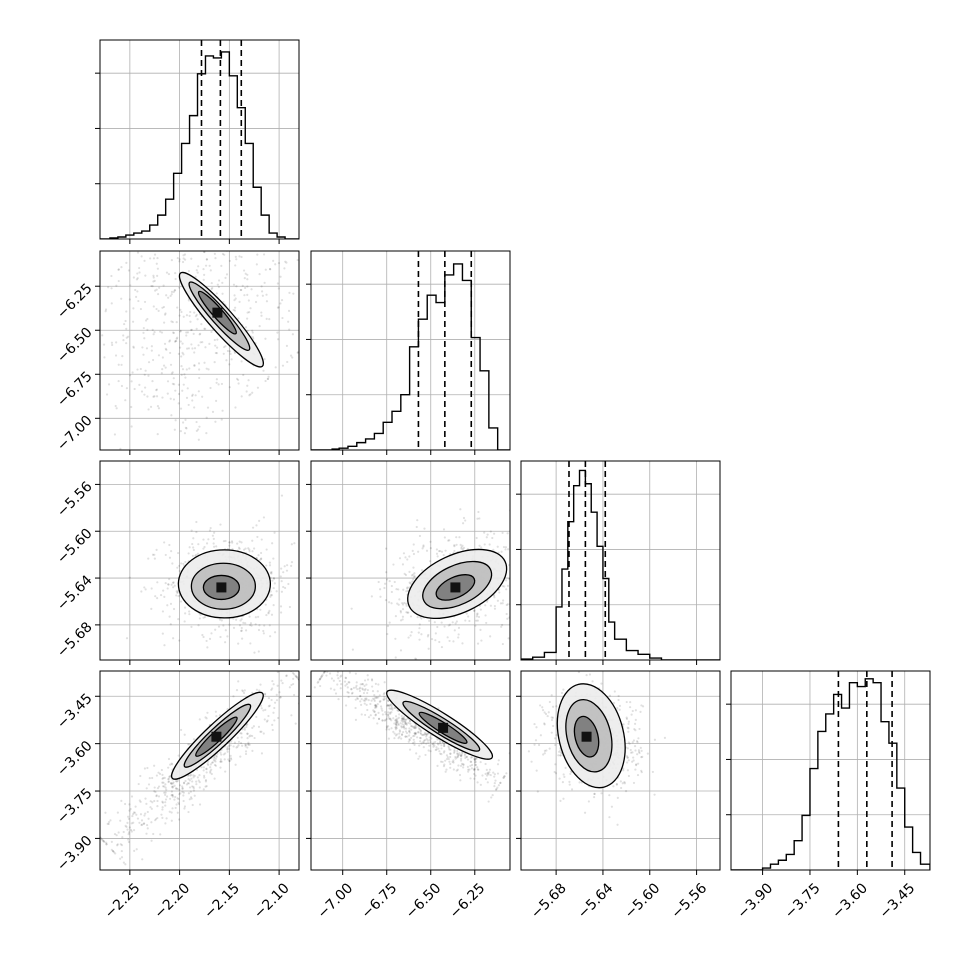  I want to click on y-tick-label: −5.60, so click(75, 547).